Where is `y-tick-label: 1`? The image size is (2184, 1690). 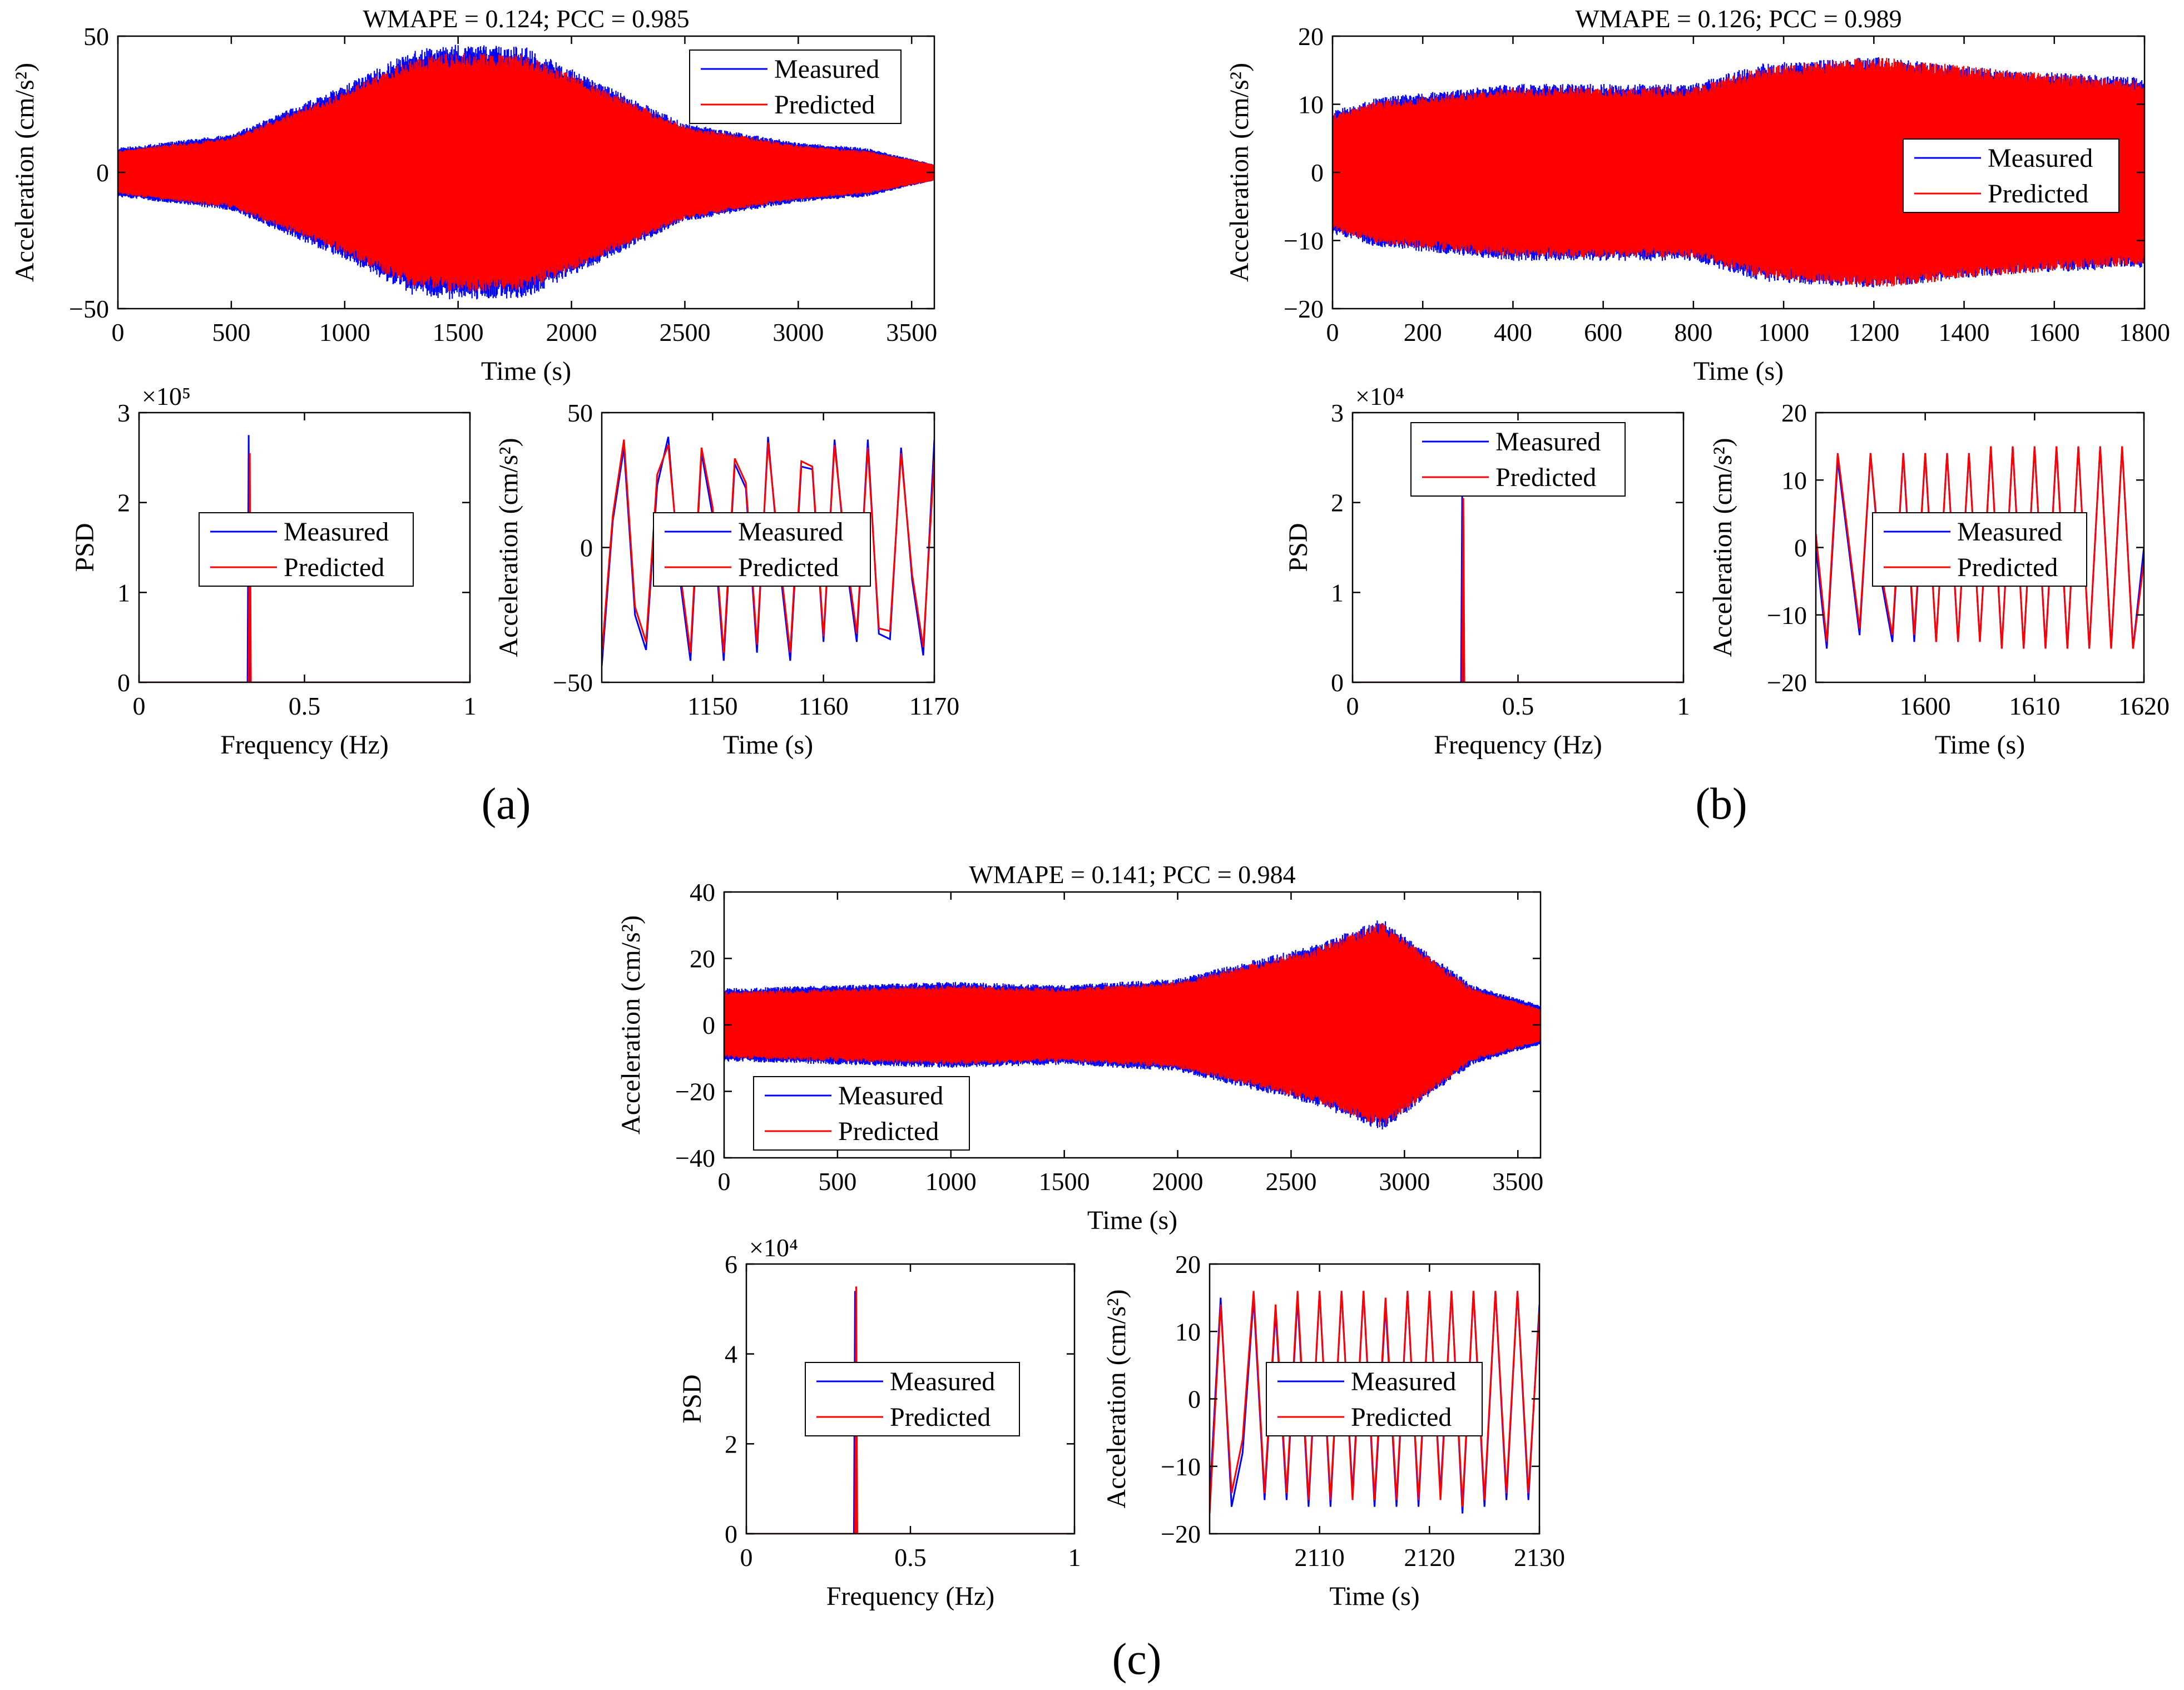 y-tick-label: 1 is located at coordinates (123, 592).